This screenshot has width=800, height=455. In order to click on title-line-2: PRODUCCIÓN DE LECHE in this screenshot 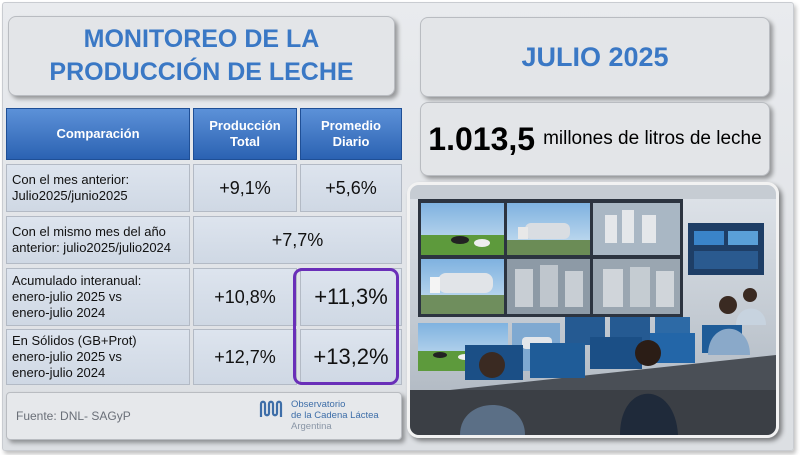, I will do `click(201, 72)`.